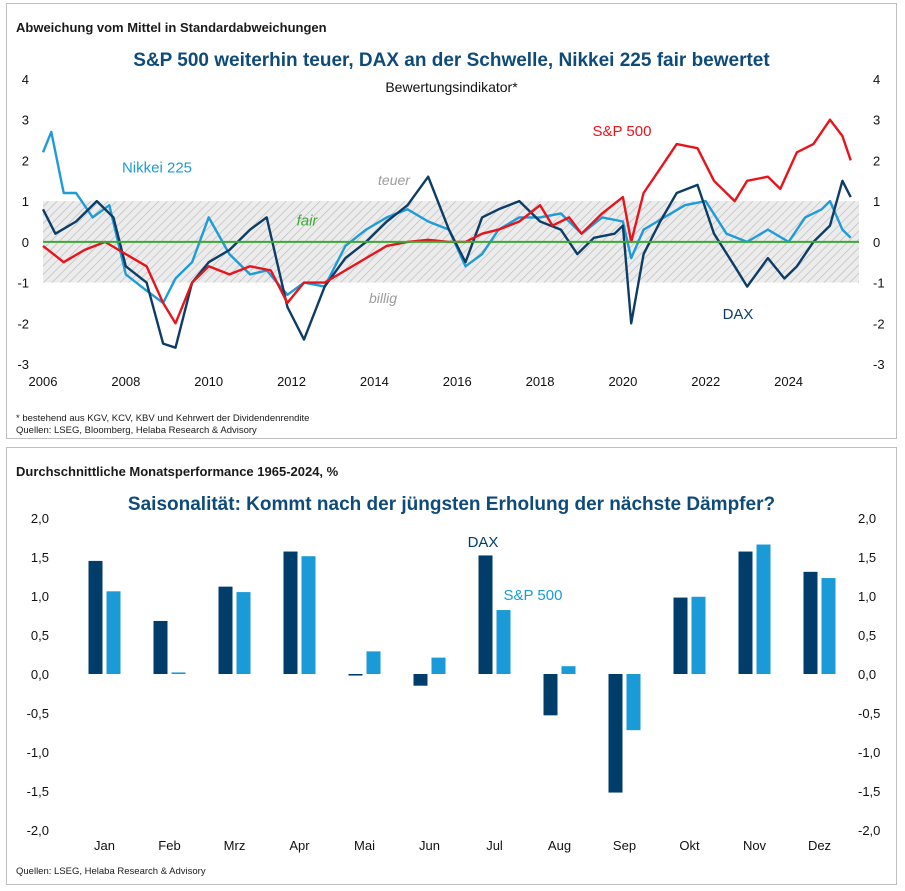 This screenshot has width=905, height=891. I want to click on bar-dax-mrz, so click(225, 630).